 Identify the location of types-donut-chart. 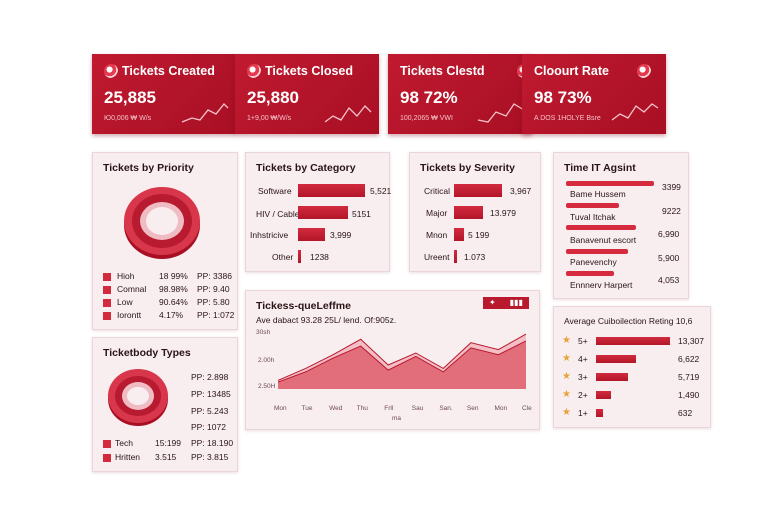
(138, 397).